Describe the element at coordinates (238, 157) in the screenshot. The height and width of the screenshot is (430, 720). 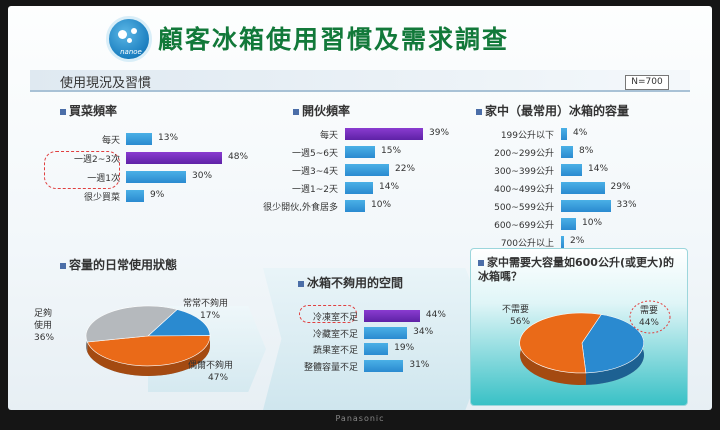
I see `bar-value-label: 48%` at that location.